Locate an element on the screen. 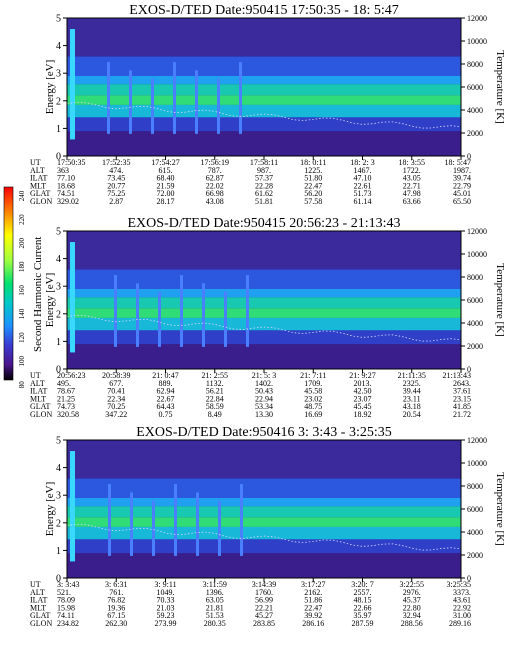  ephemeris-cell: 65.50 is located at coordinates (462, 201).